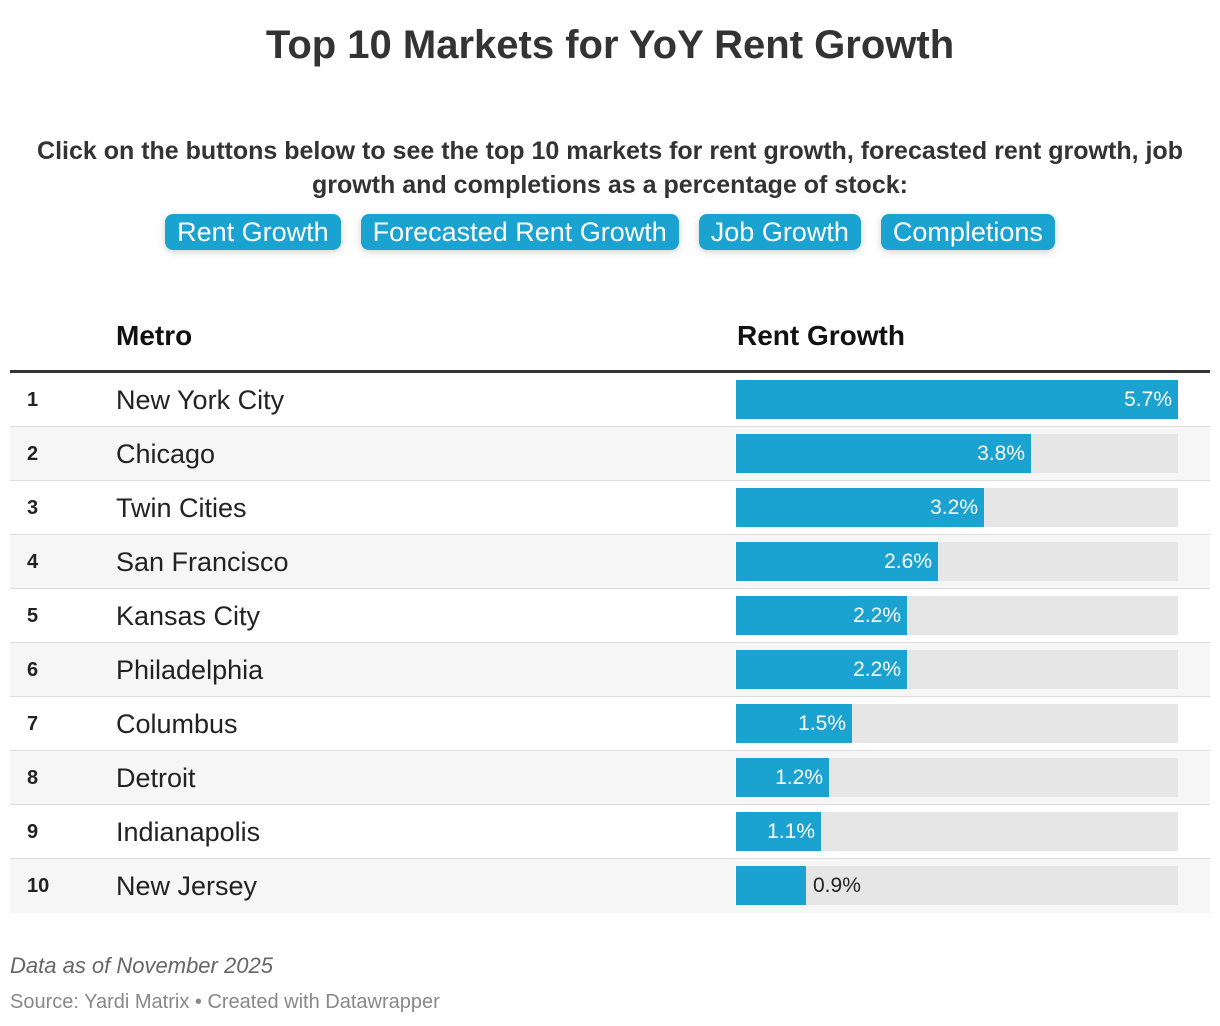 The image size is (1220, 1026). What do you see at coordinates (957, 561) in the screenshot?
I see `bar-track: 2.6%` at bounding box center [957, 561].